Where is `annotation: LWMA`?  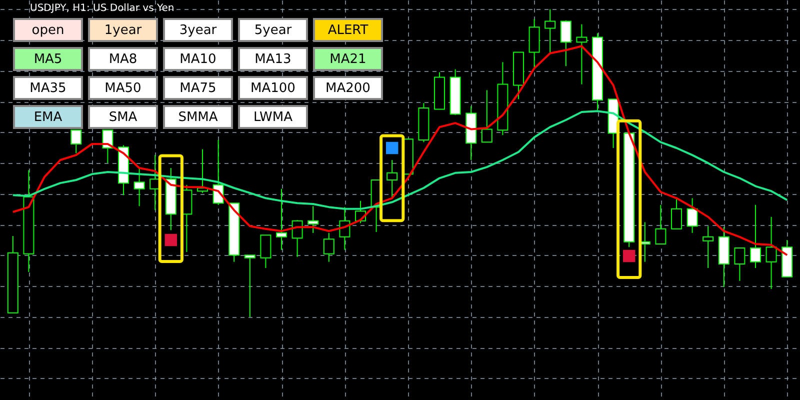 annotation: LWMA is located at coordinates (273, 117).